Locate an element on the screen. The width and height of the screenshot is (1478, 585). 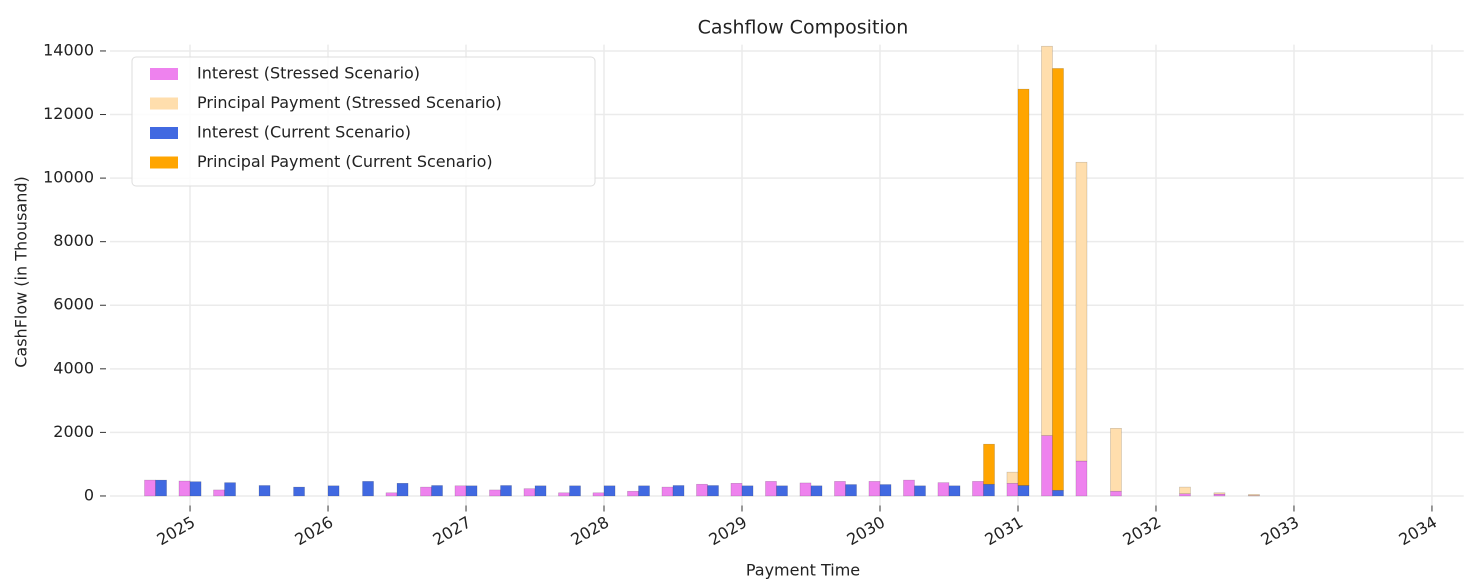
y-axis-label: CashFlow (in Thousand) is located at coordinates (21, 272).